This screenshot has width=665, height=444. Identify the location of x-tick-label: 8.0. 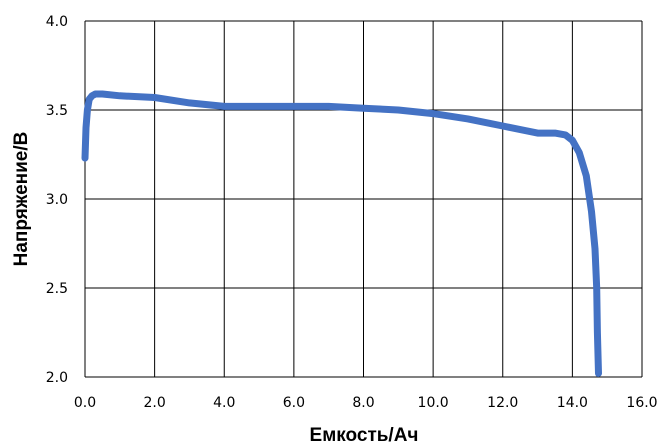
(363, 403).